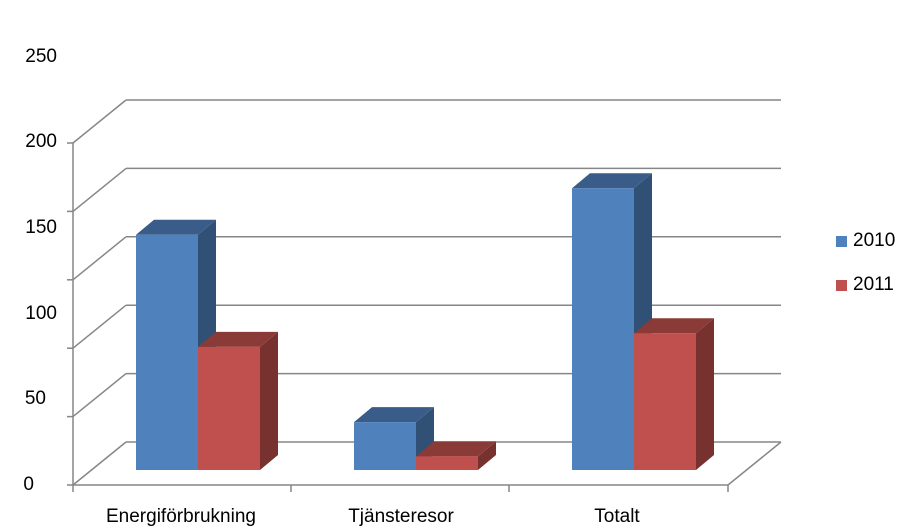  Describe the element at coordinates (181, 516) in the screenshot. I see `x-category-label: Energiförbrukning` at that location.